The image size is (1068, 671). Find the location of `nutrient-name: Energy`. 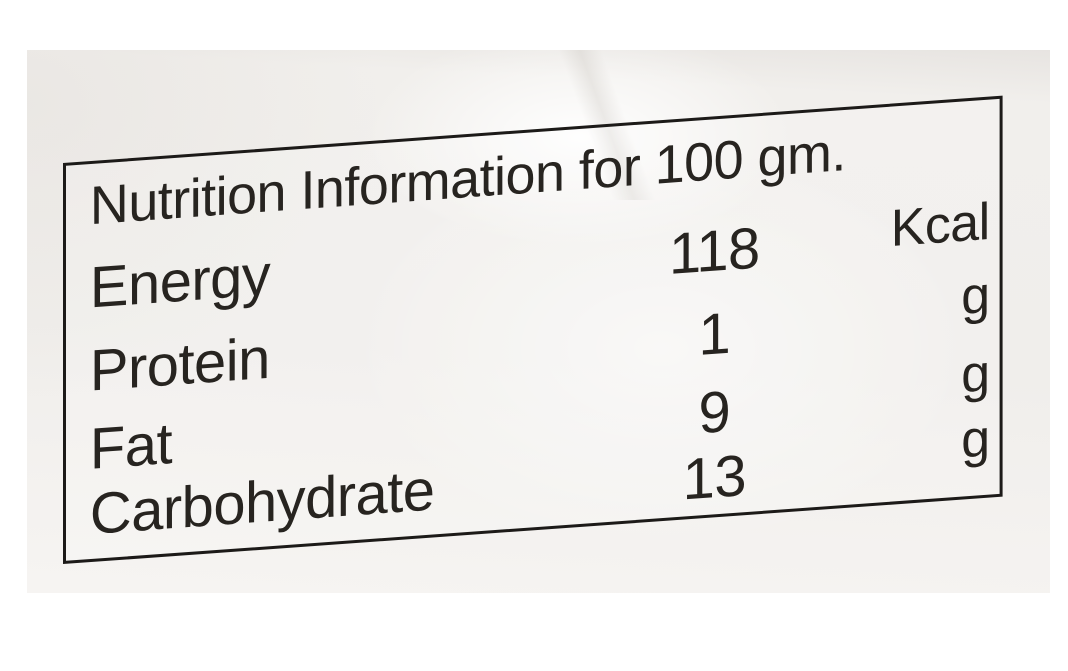

nutrient-name: Energy is located at coordinates (180, 281).